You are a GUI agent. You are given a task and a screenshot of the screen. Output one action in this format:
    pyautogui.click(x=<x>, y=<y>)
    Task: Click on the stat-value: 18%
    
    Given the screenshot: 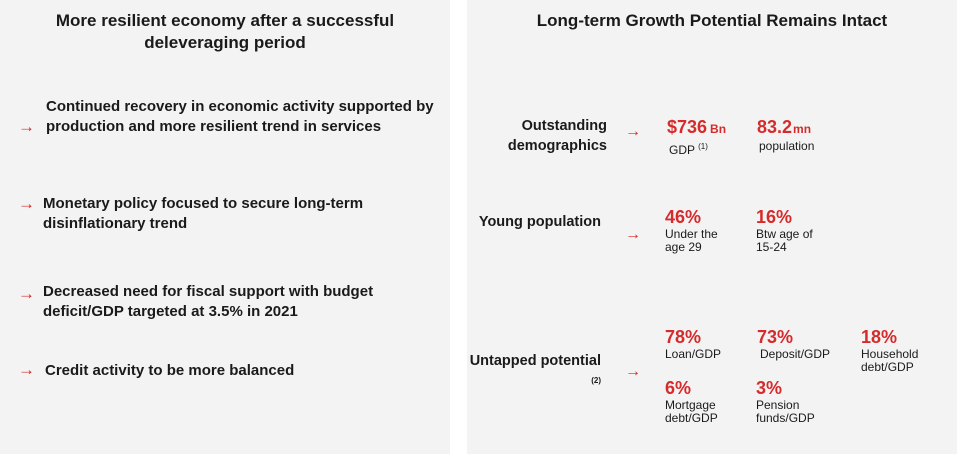 What is the action you would take?
    pyautogui.click(x=879, y=337)
    